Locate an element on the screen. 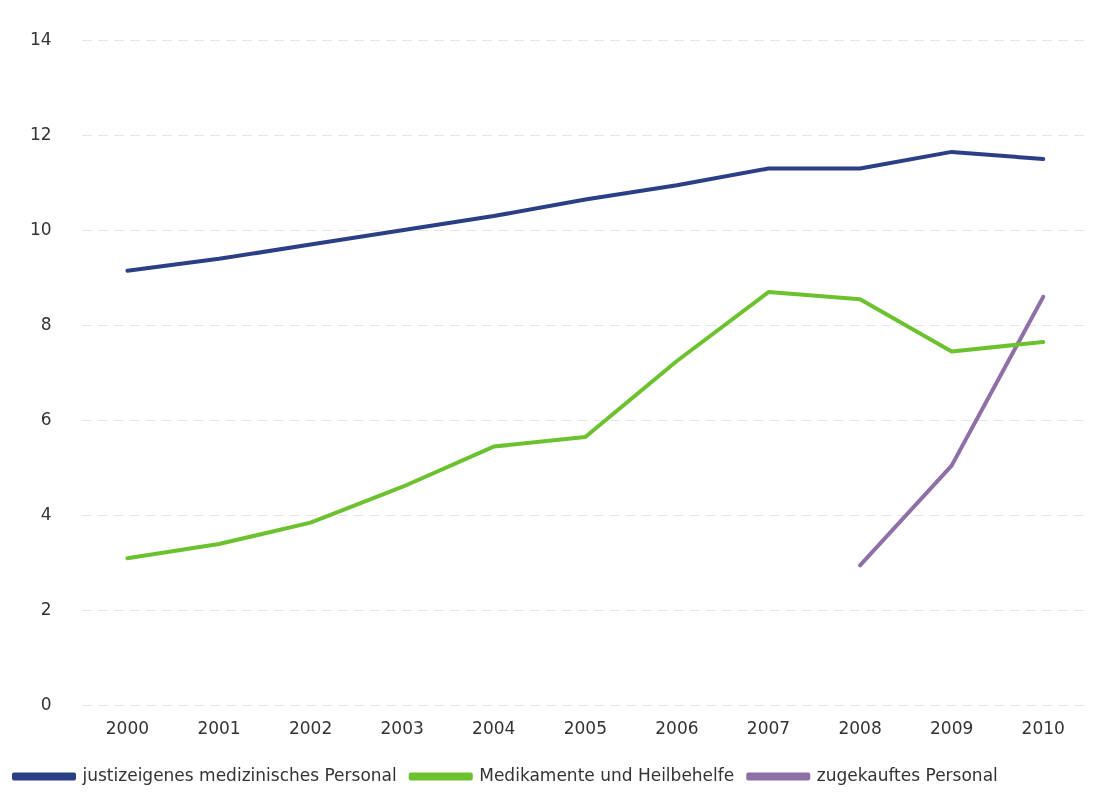 This screenshot has width=1109, height=805. x-tick-label: 2006 is located at coordinates (677, 728).